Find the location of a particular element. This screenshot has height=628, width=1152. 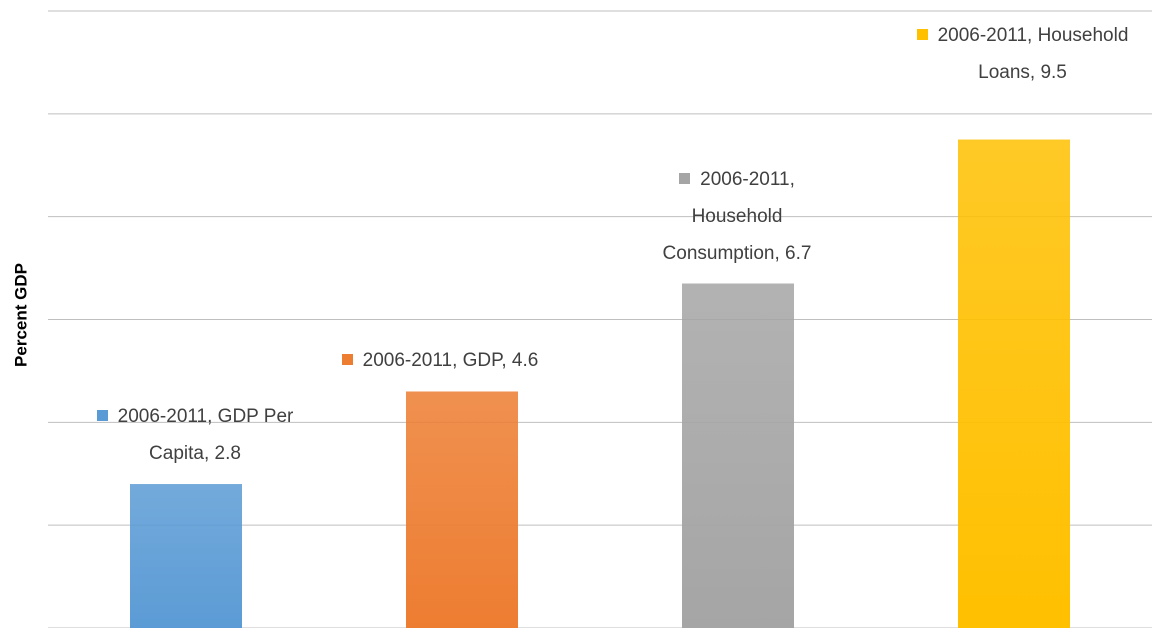

data-label-text: 2006-2011, Household Consumption, 6.7 is located at coordinates (737, 216).